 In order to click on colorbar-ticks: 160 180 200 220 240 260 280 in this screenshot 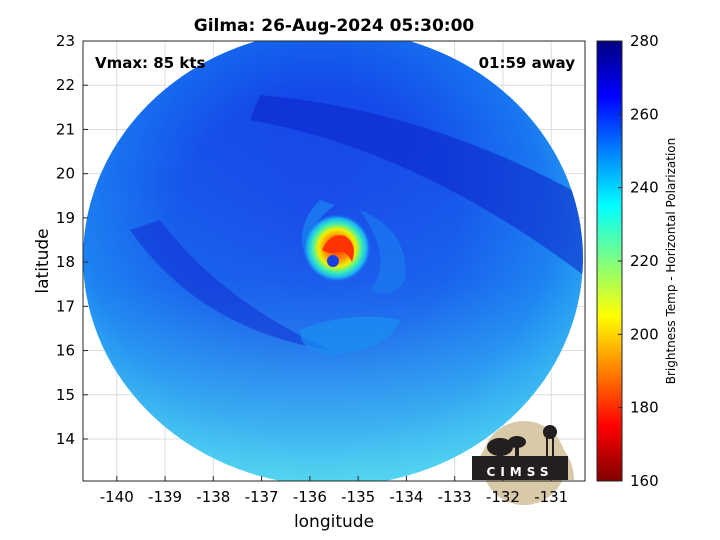, I will do `click(638, 261)`.